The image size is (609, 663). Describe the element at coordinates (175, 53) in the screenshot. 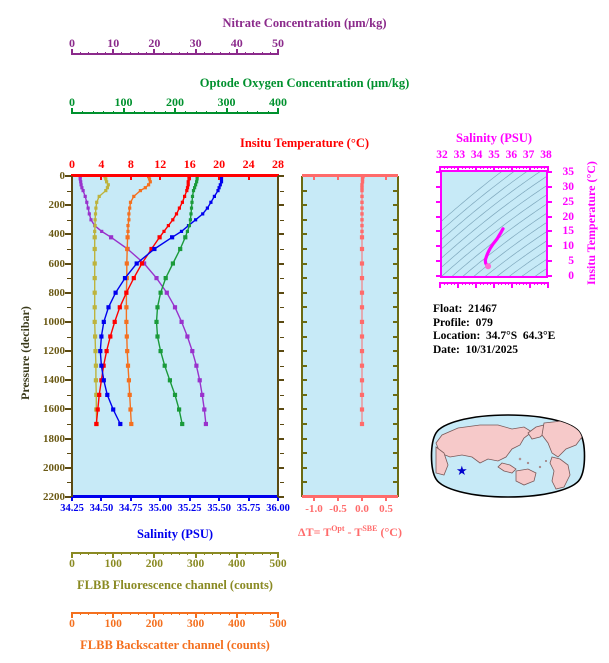

I see `nitrate-axis-ruler` at that location.